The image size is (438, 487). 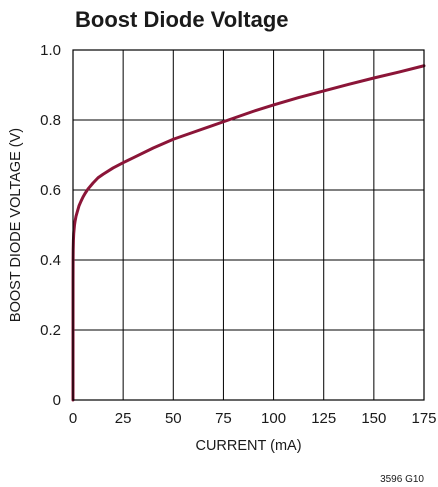 I want to click on y-tick-label: 1.0, so click(x=50, y=50).